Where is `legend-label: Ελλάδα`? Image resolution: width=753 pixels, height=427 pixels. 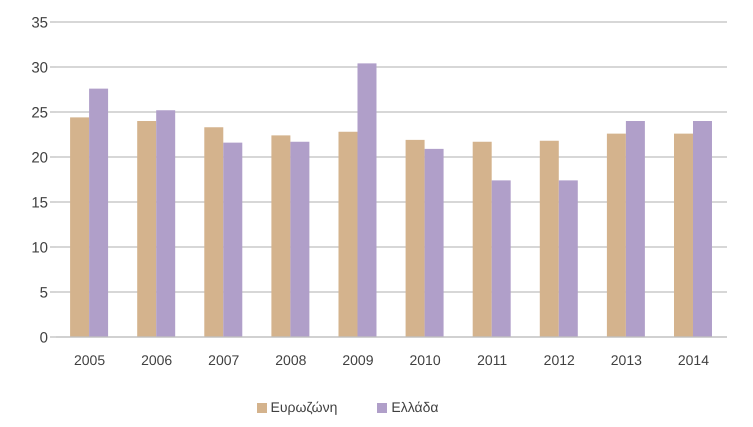 legend-label: Ελλάδα is located at coordinates (414, 407).